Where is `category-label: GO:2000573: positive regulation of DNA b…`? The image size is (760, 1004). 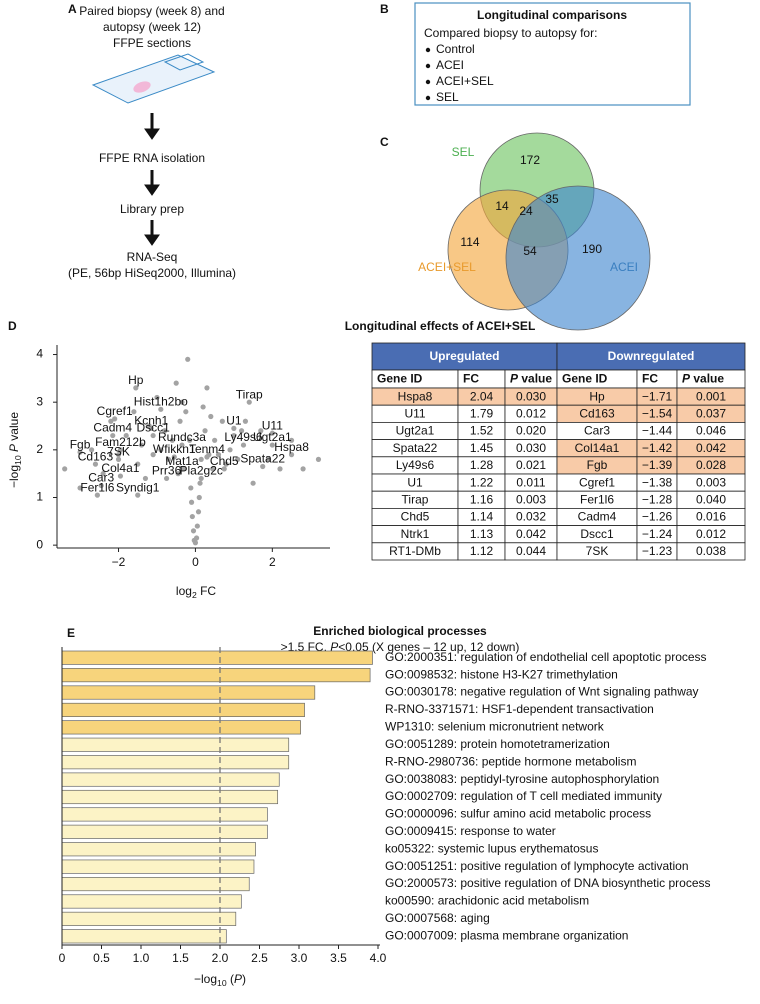 category-label: GO:2000573: positive regulation of DNA b… is located at coordinates (548, 883).